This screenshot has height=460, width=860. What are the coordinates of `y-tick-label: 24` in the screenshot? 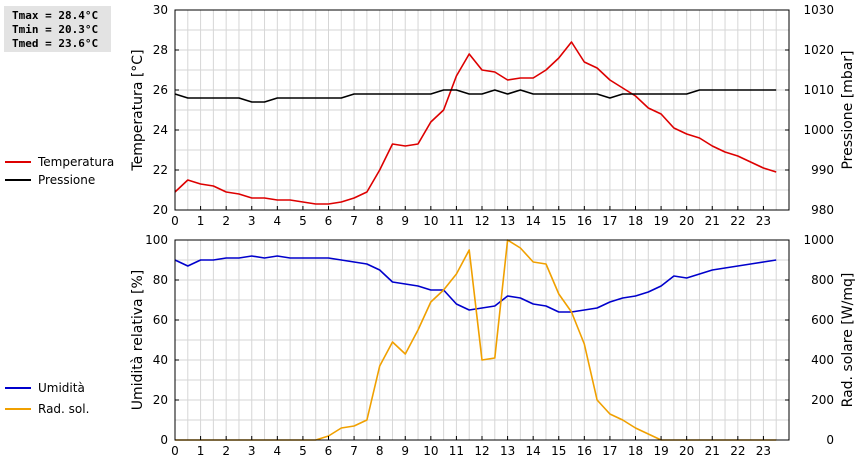 It's located at (160, 130).